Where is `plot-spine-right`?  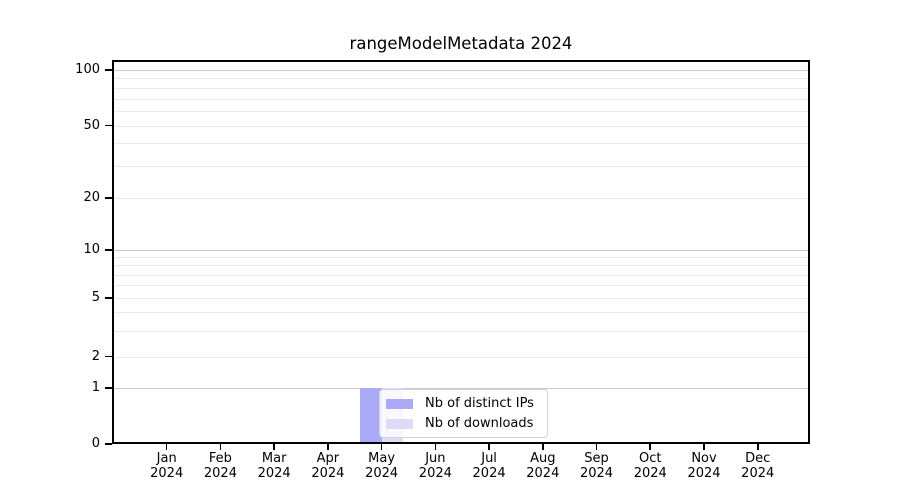 plot-spine-right is located at coordinates (809, 252).